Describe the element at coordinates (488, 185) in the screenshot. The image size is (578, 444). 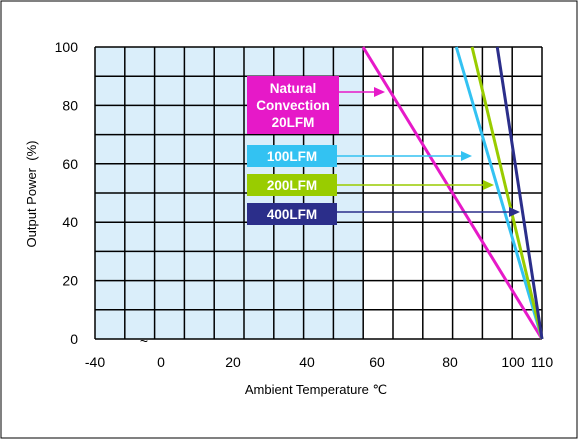
I see `legend-arrowhead-lfm200` at that location.